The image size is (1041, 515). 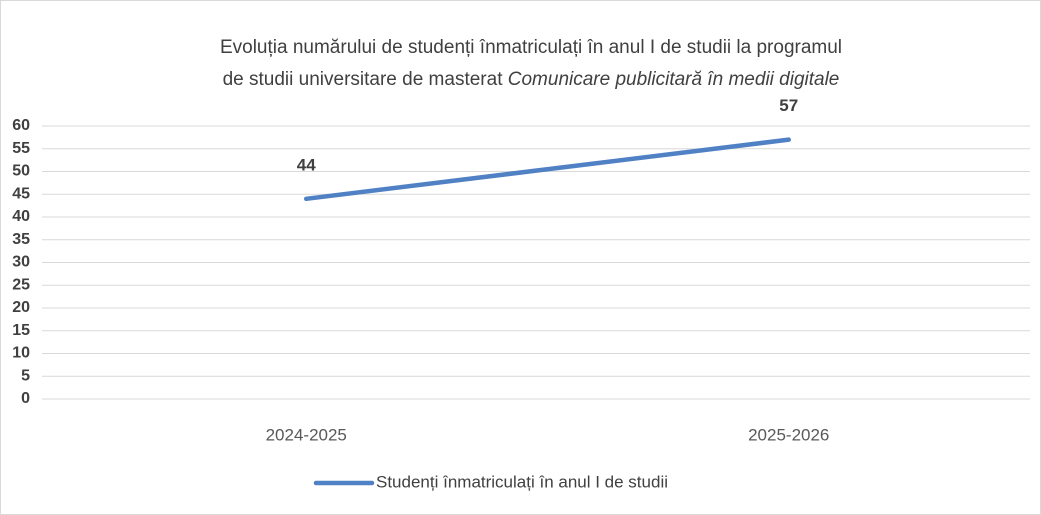 What do you see at coordinates (21, 262) in the screenshot?
I see `y-tick-label: 30` at bounding box center [21, 262].